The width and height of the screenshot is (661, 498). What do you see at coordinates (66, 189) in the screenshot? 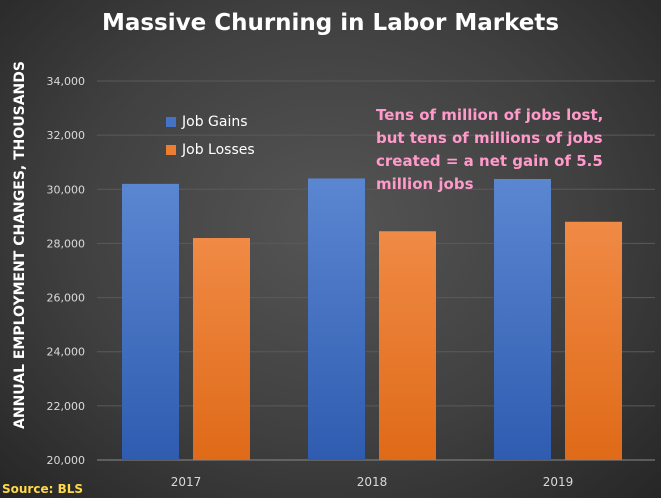
I see `y-tick-label: 30,000` at bounding box center [66, 189].